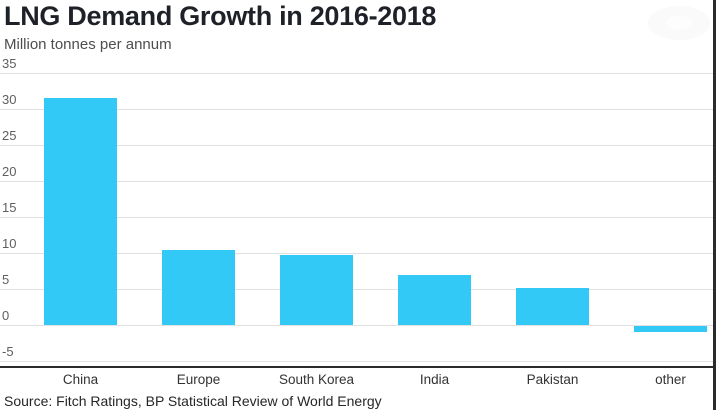 The width and height of the screenshot is (716, 410). I want to click on y-axis-tick-label-0: 0, so click(6, 315).